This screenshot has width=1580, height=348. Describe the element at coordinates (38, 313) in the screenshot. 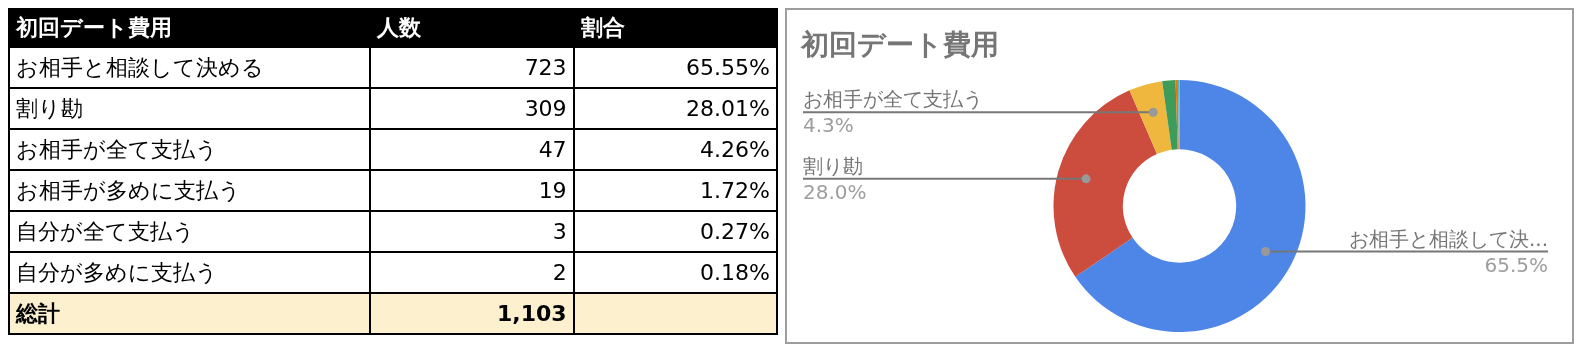

I see `category-label: 総計` at that location.